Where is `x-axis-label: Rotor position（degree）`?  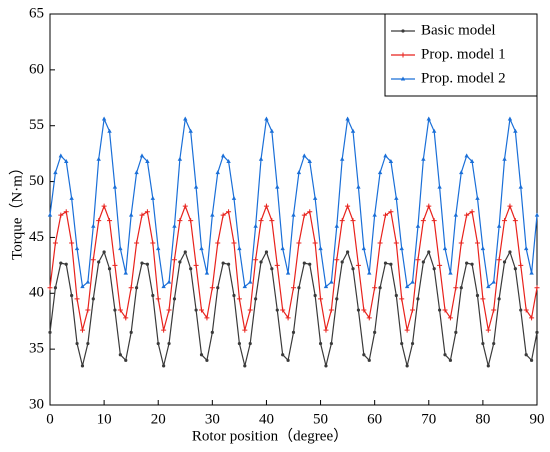 x-axis-label: Rotor position（degree） is located at coordinates (270, 435).